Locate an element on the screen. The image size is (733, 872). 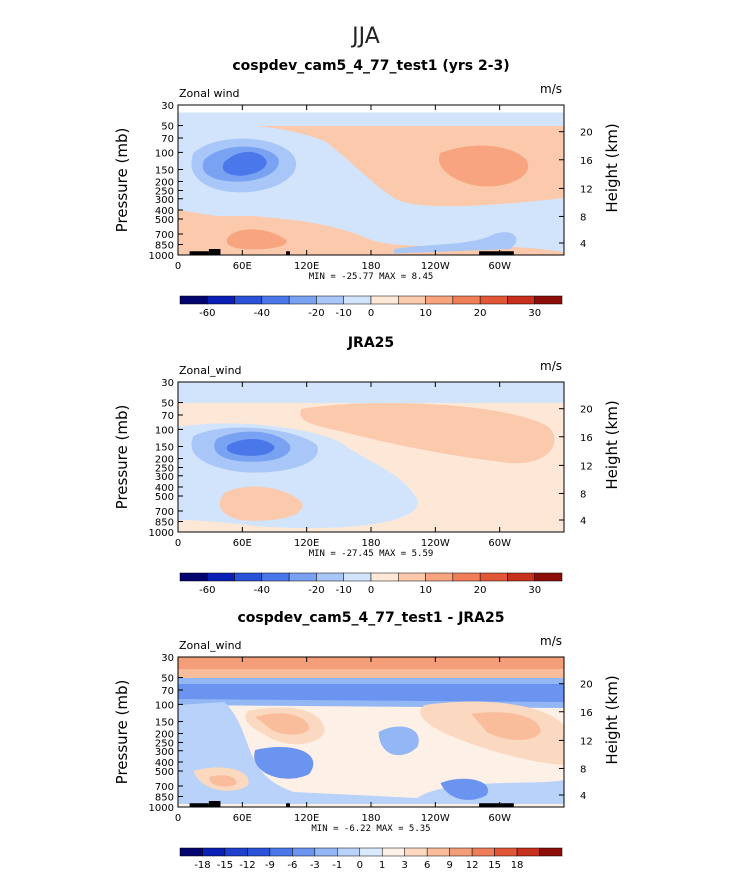
pressure-tick-label: 150 is located at coordinates (164, 171).